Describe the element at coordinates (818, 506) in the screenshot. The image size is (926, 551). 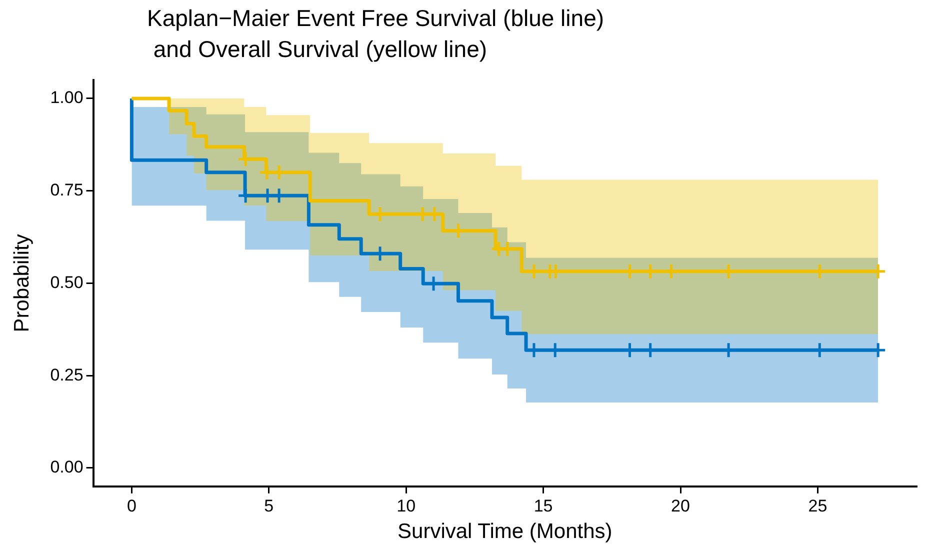
I see `x-tick-label: 25` at that location.